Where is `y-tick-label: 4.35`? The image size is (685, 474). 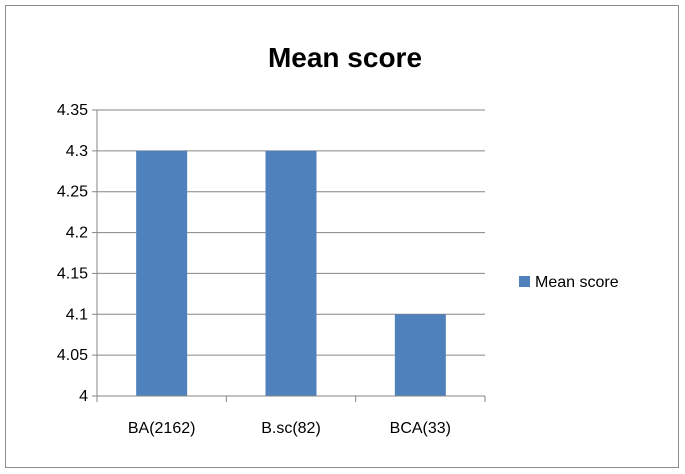
y-tick-label: 4.35 is located at coordinates (72, 110).